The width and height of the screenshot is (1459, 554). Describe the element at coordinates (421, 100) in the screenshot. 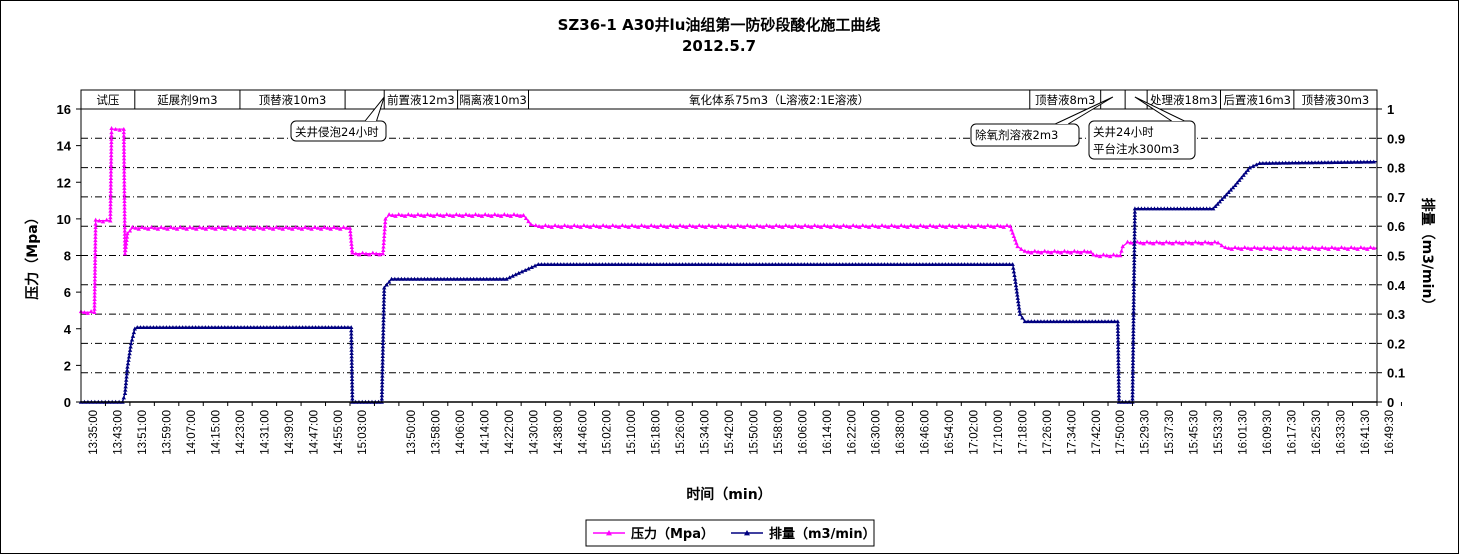

I see `stage-label: 前置液12m3` at that location.